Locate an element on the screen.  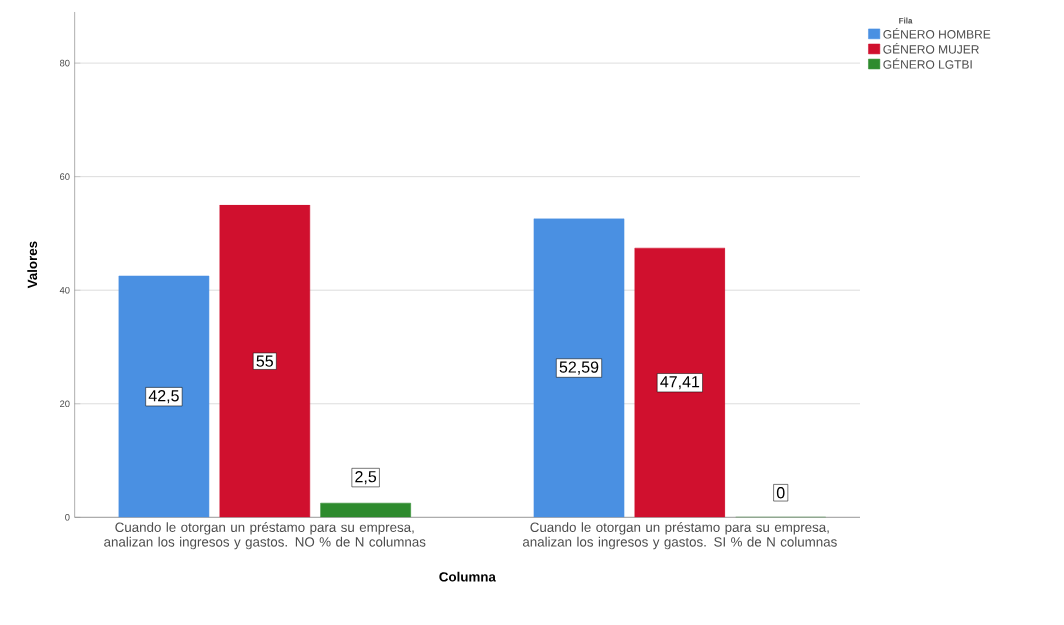
y-tick-label: 40 is located at coordinates (64, 290).